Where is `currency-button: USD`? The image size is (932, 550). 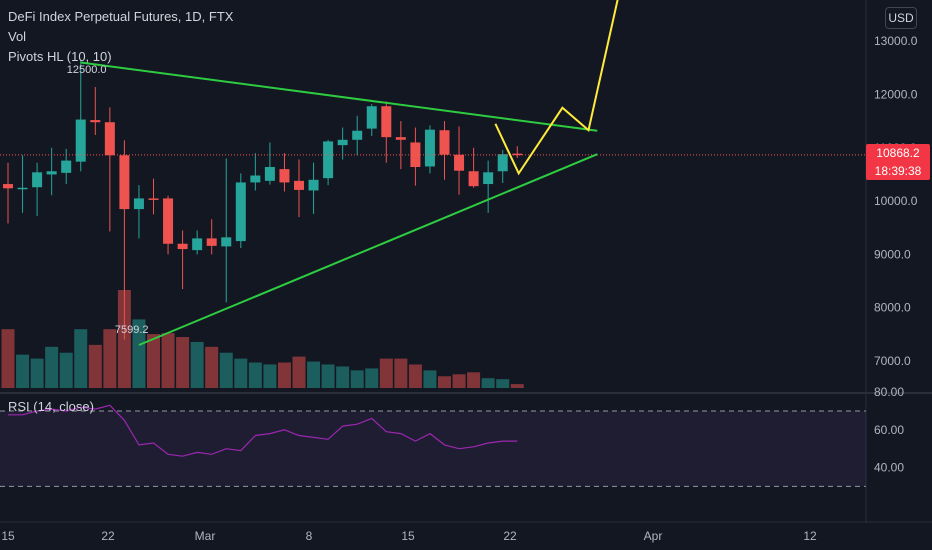
currency-button: USD is located at coordinates (901, 18).